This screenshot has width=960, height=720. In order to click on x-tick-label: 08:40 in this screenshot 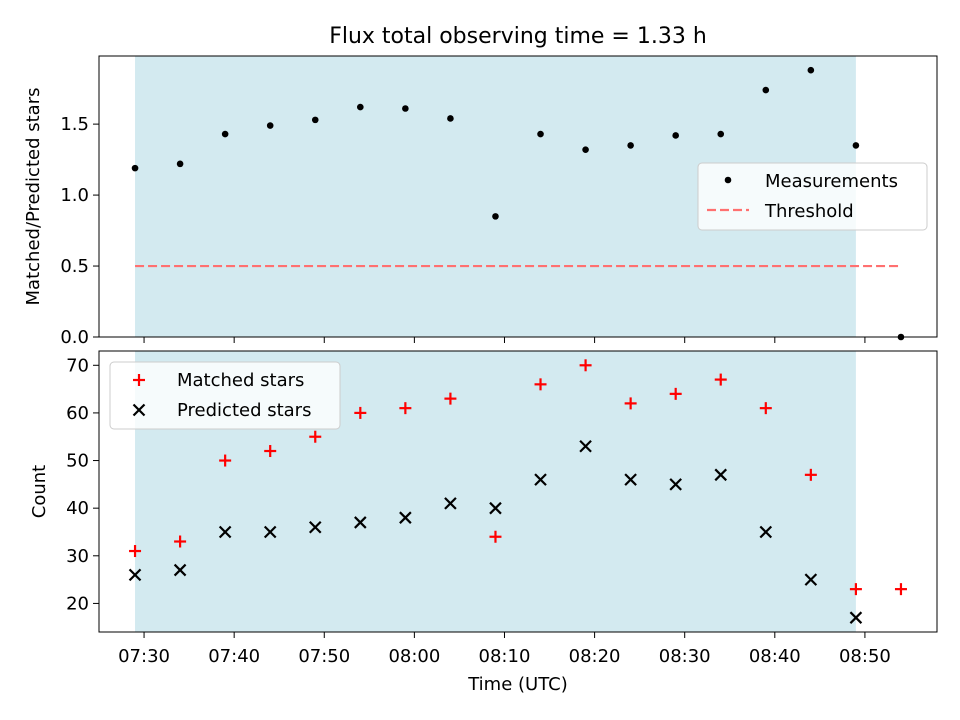, I will do `click(775, 656)`.